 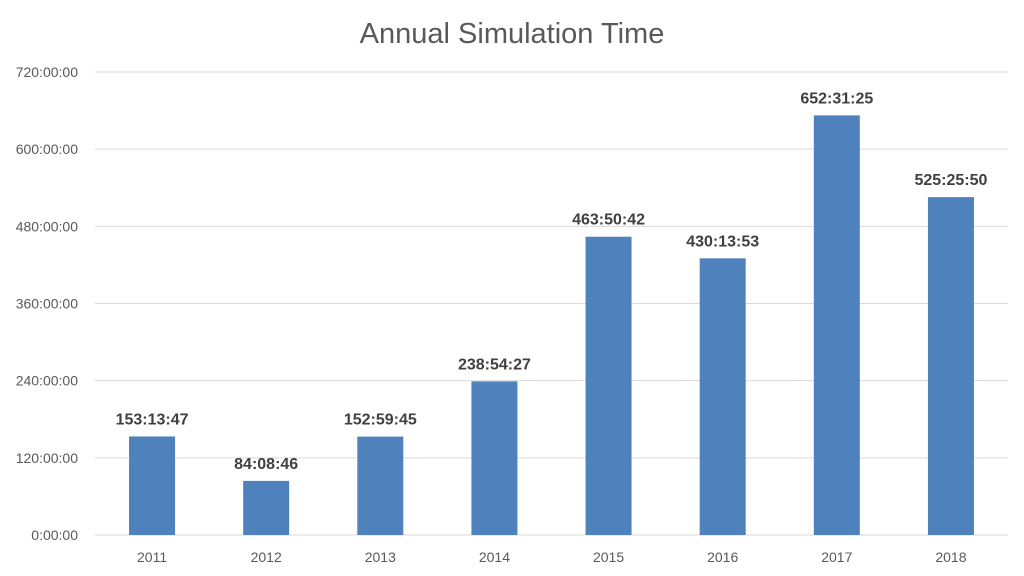 What do you see at coordinates (722, 557) in the screenshot?
I see `x-tick-label: 2016` at bounding box center [722, 557].